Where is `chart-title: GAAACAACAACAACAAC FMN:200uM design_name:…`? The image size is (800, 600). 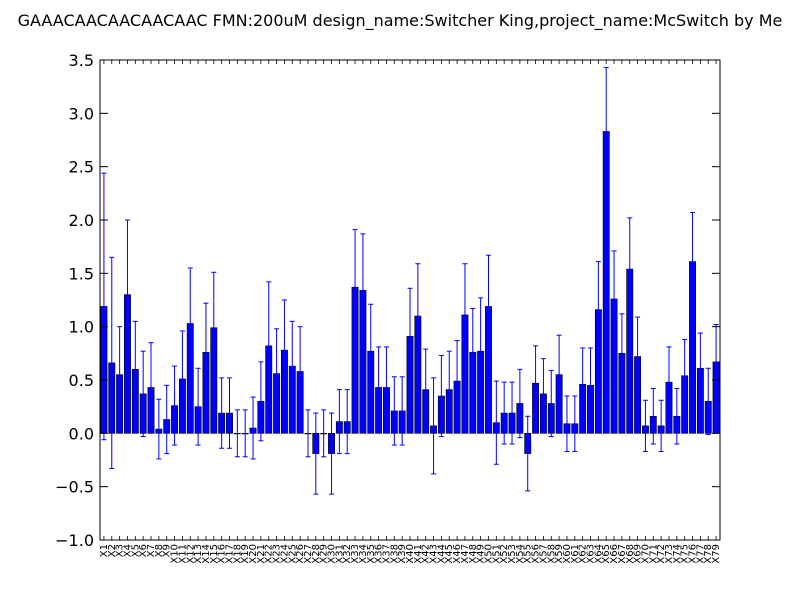 chart-title: GAAACAACAACAACAAC FMN:200uM design_name:… is located at coordinates (400, 21).